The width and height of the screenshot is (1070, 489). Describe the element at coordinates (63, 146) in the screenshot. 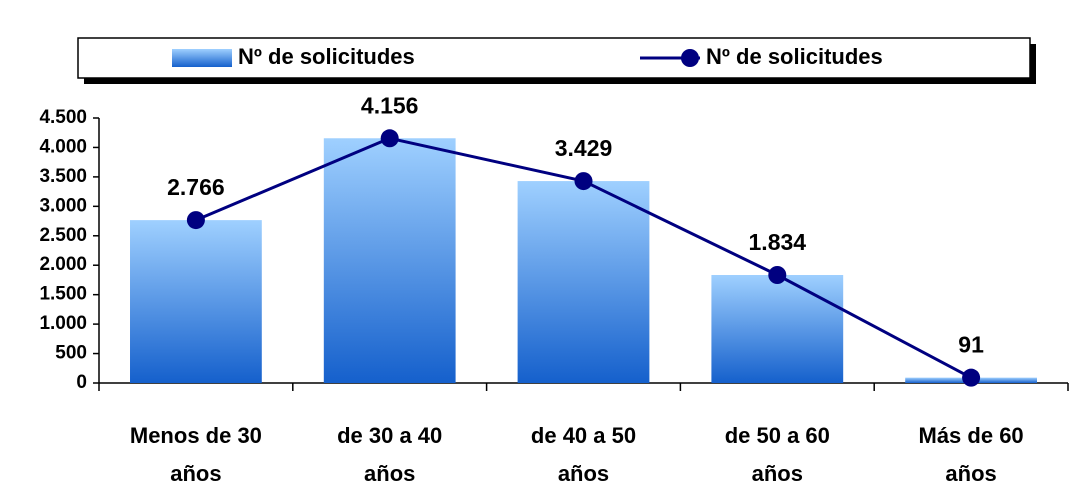

I see `y-tick-label: 4.000` at that location.